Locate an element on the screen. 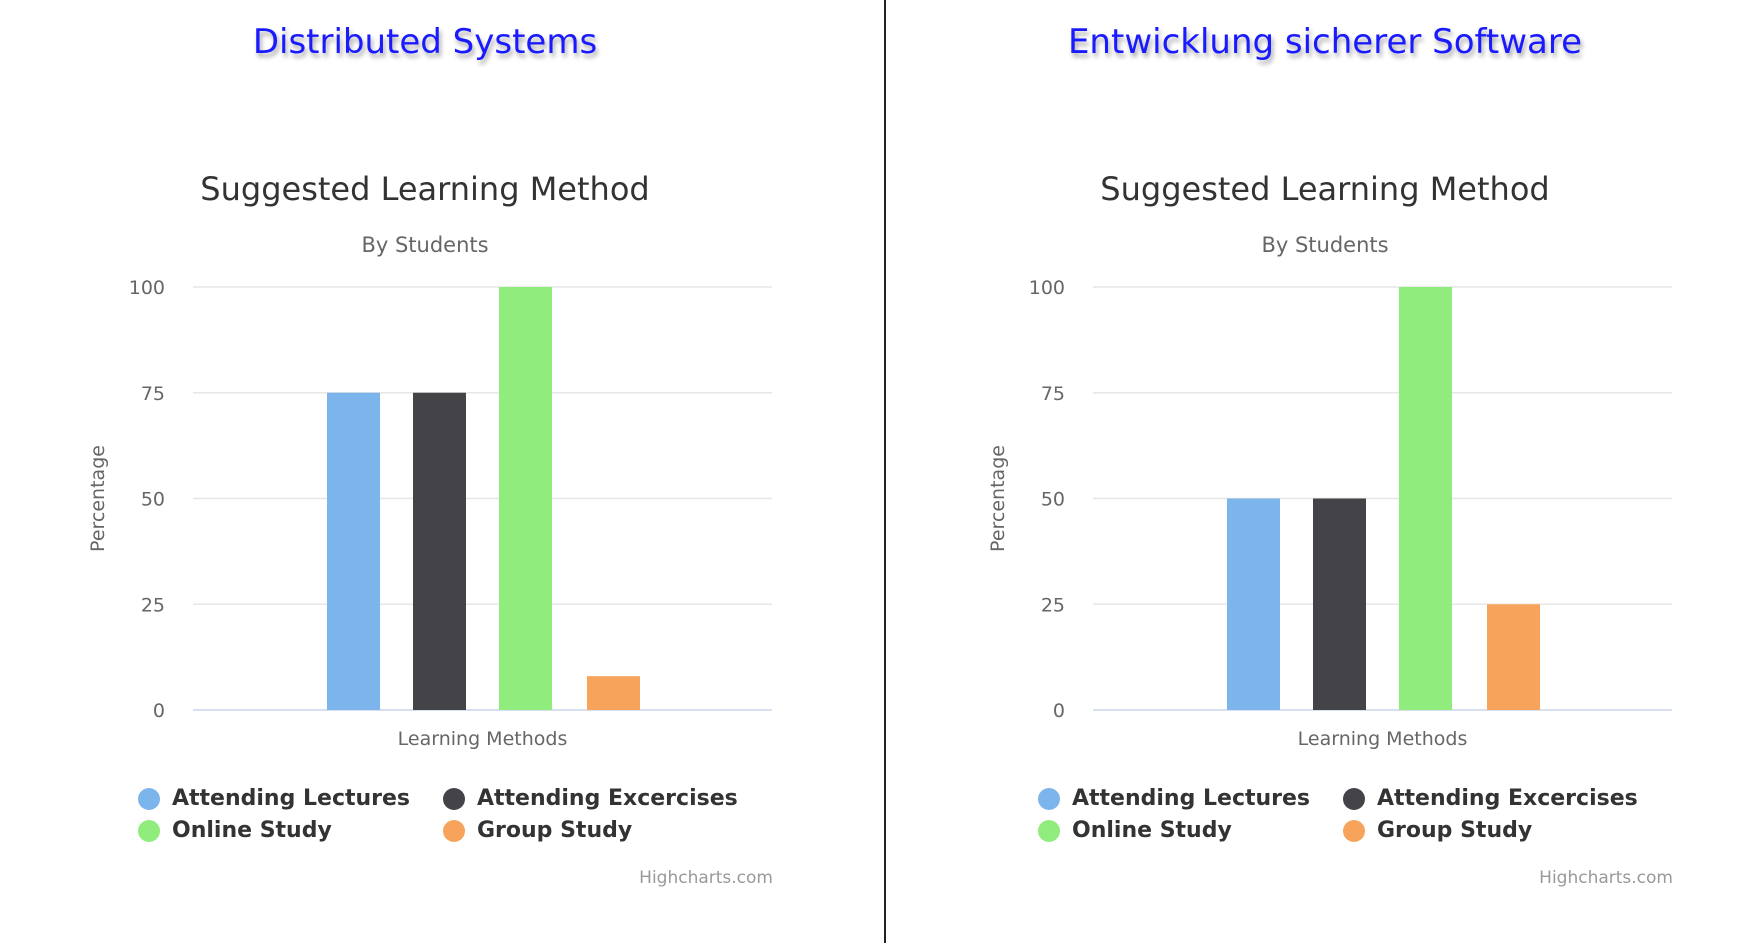  panel-divider is located at coordinates (885, 471).